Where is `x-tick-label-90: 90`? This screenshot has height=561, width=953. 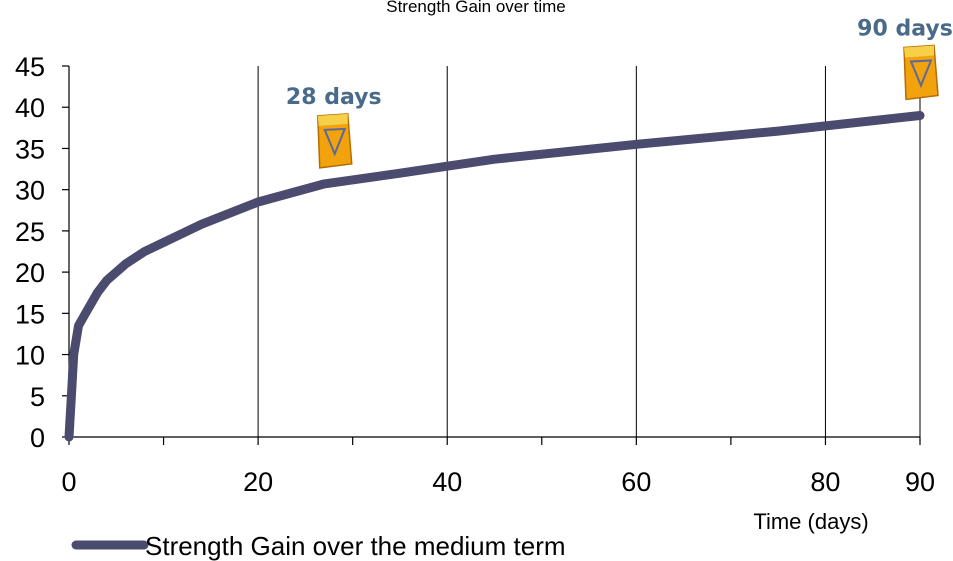 x-tick-label-90: 90 is located at coordinates (920, 482).